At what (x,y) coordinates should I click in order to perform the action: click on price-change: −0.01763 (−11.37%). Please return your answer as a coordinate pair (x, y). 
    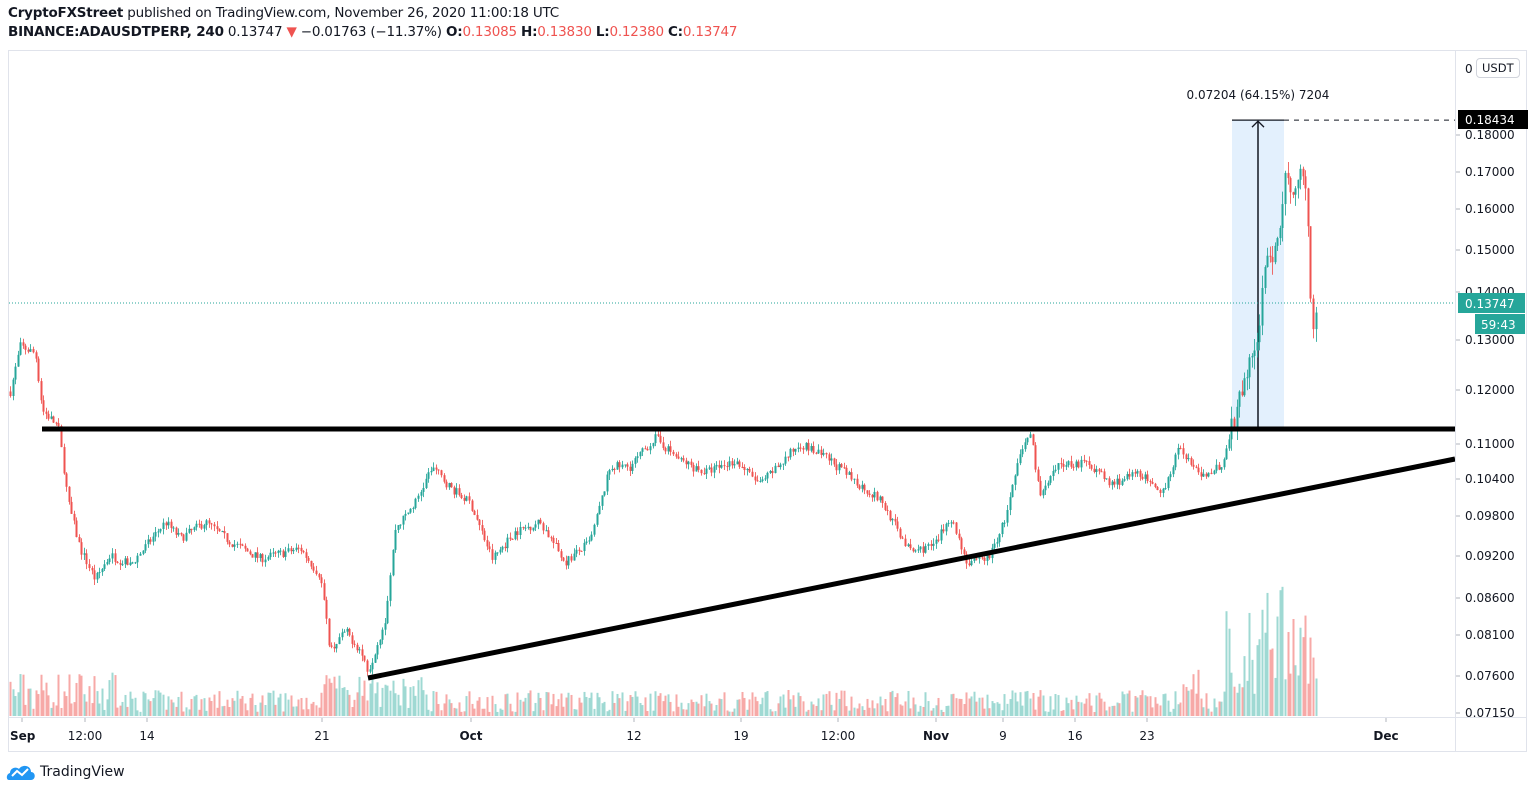
    Looking at the image, I should click on (371, 32).